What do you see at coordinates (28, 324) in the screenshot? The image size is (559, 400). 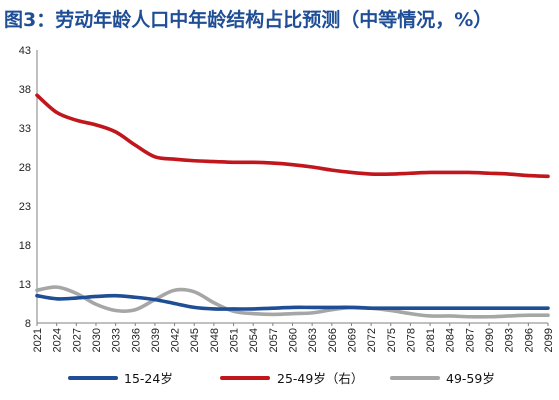 I see `y-tick-label: 8` at bounding box center [28, 324].